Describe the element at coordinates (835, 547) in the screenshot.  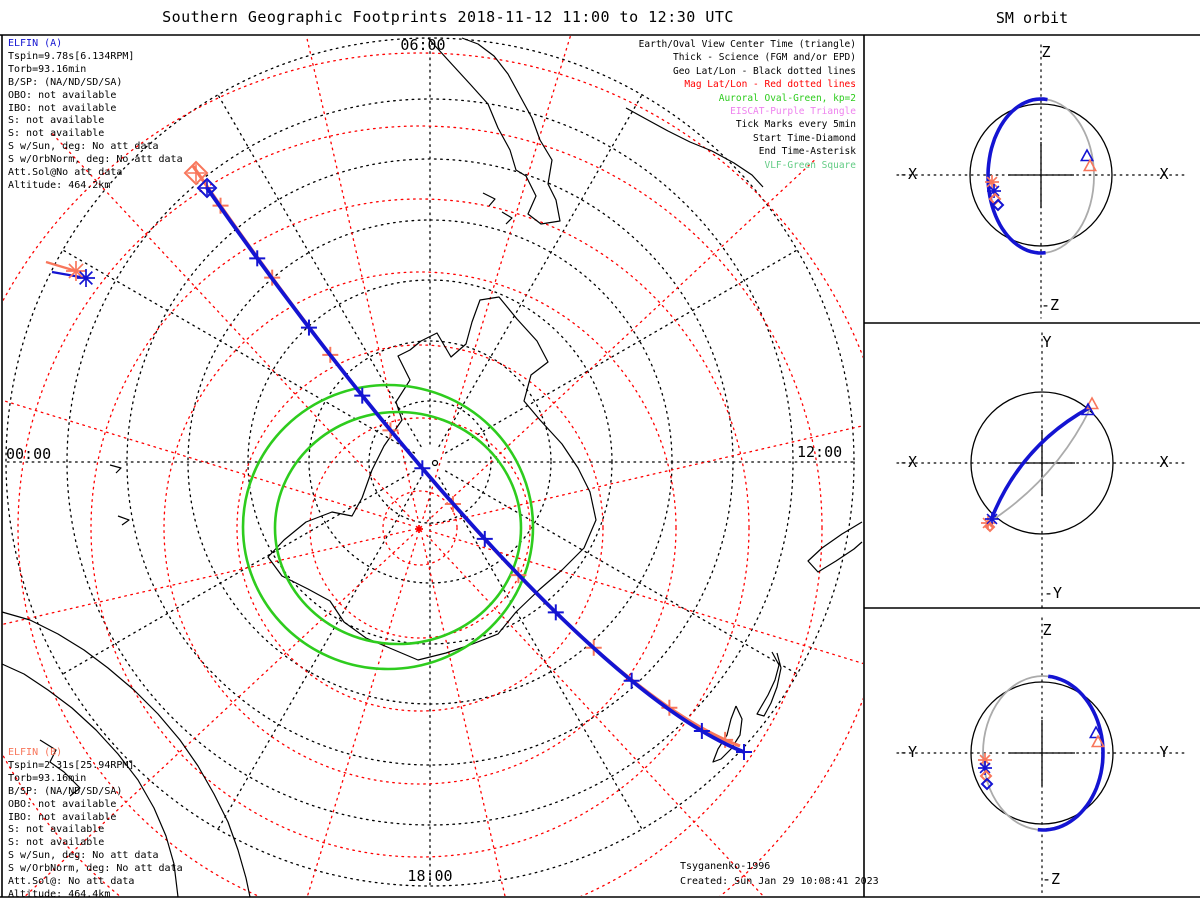
I see `coastline-coast-right-edge` at that location.